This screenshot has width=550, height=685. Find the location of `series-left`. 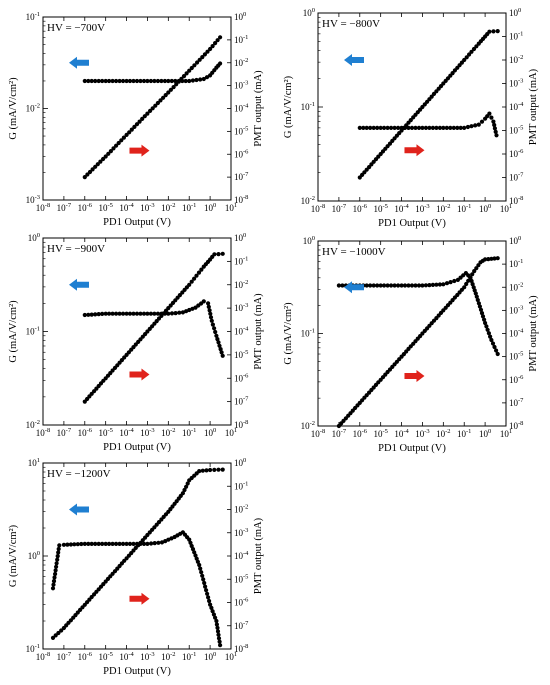

series-left is located at coordinates (152, 72).